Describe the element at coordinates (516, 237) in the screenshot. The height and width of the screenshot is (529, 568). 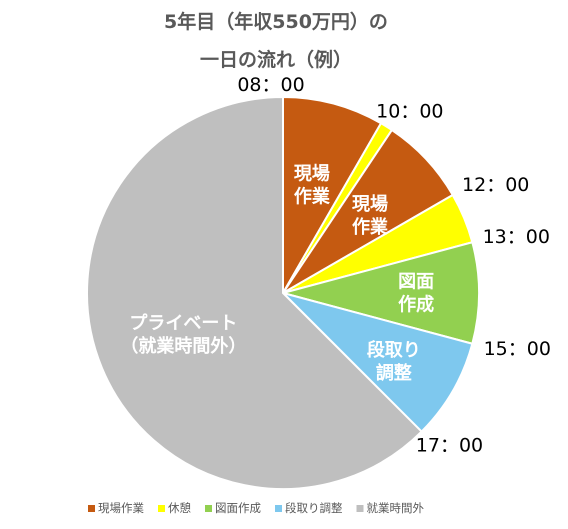
I see `time-tick-4: 13：00` at that location.